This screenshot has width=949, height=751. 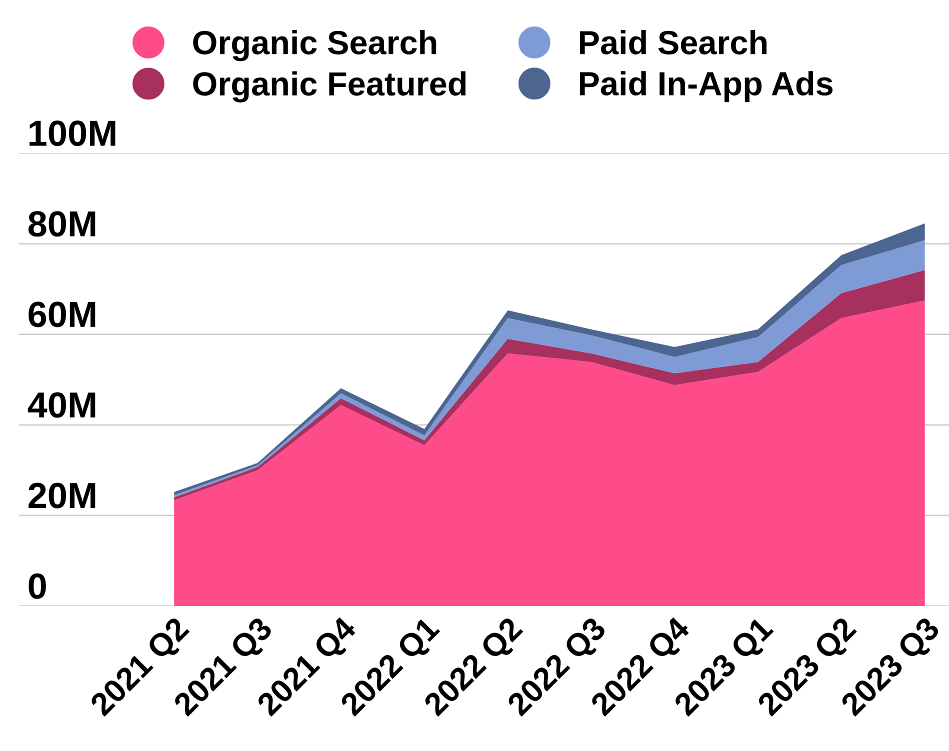 What do you see at coordinates (706, 86) in the screenshot?
I see `legend-label: Paid In-App Ads` at bounding box center [706, 86].